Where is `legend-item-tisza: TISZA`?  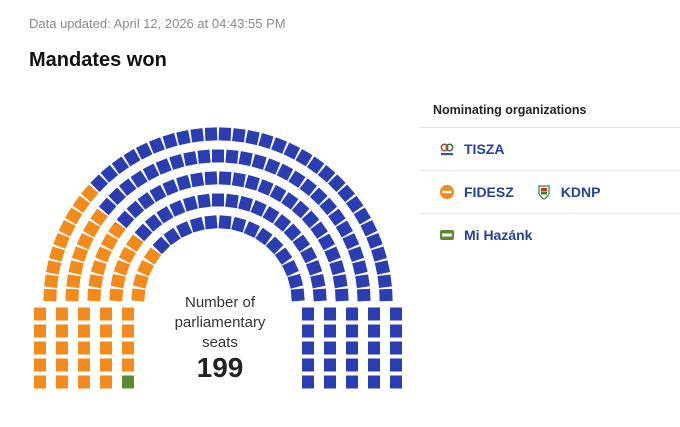 legend-item-tisza: TISZA is located at coordinates (471, 149).